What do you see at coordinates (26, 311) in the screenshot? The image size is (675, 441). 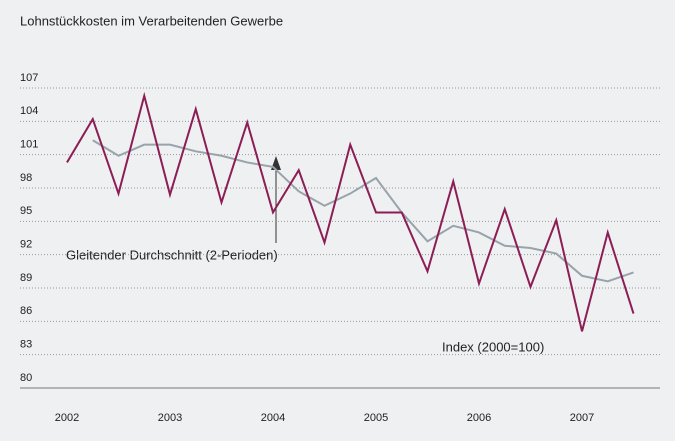 I see `y-tick-label: 86` at bounding box center [26, 311].